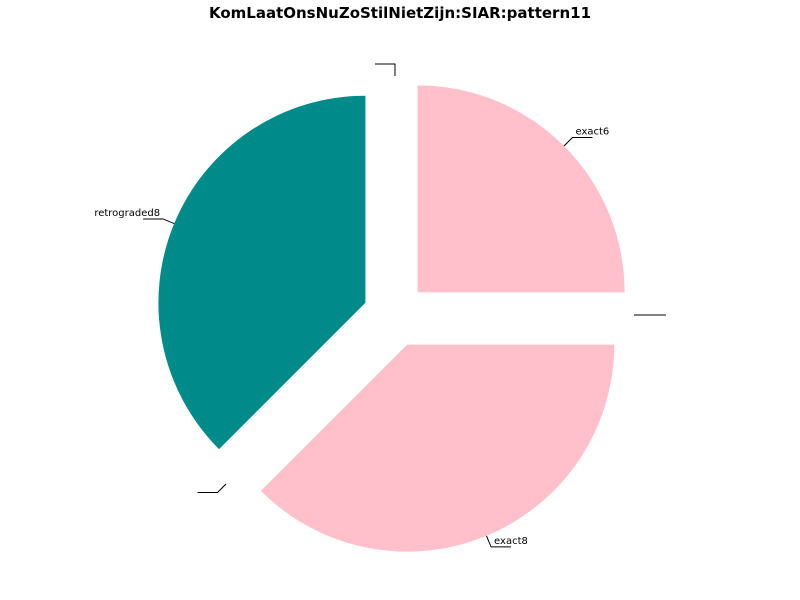 Image resolution: width=800 pixels, height=600 pixels. What do you see at coordinates (521, 189) in the screenshot?
I see `pie-slice-exact6` at bounding box center [521, 189].